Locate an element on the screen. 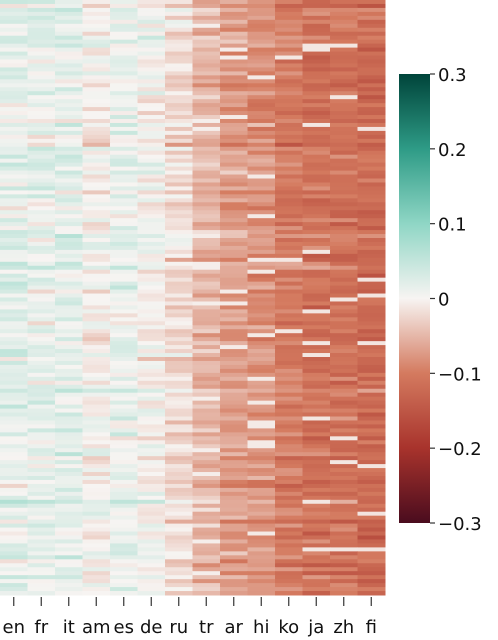  x-tick-label: ja is located at coordinates (315, 627).